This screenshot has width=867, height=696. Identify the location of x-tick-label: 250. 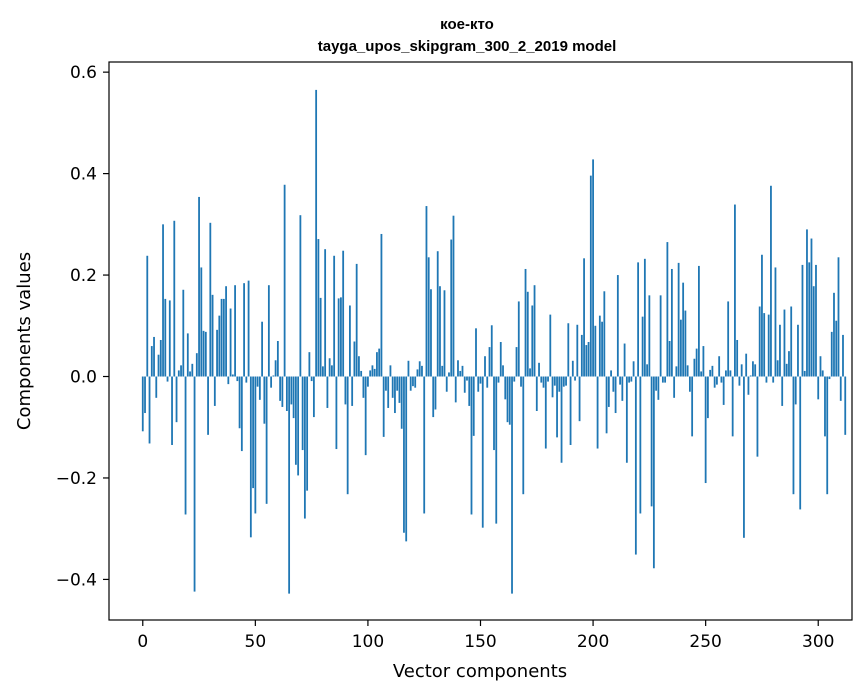
(705, 642).